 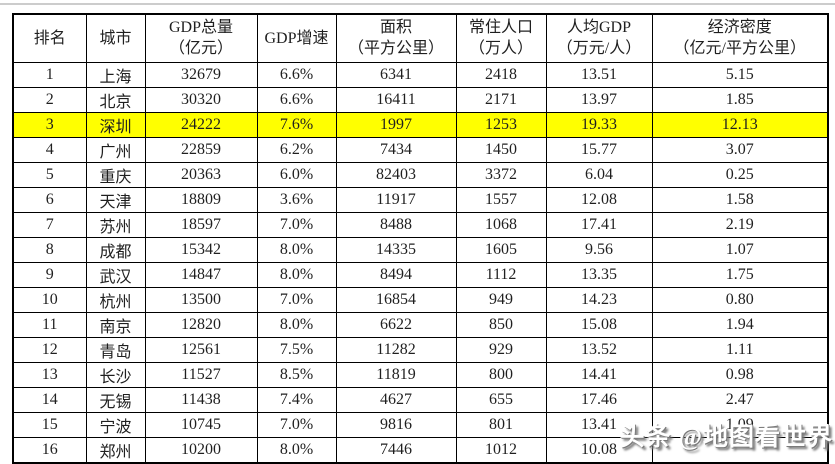 What do you see at coordinates (115, 424) in the screenshot?
I see `cell-city: 宁波` at bounding box center [115, 424].